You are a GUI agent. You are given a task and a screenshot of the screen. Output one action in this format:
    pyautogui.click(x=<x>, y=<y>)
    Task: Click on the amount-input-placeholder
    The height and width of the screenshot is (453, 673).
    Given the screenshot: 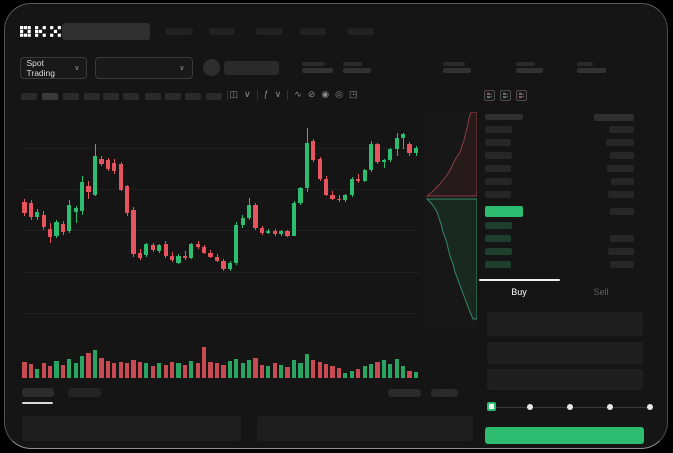 What is the action you would take?
    pyautogui.click(x=564, y=352)
    